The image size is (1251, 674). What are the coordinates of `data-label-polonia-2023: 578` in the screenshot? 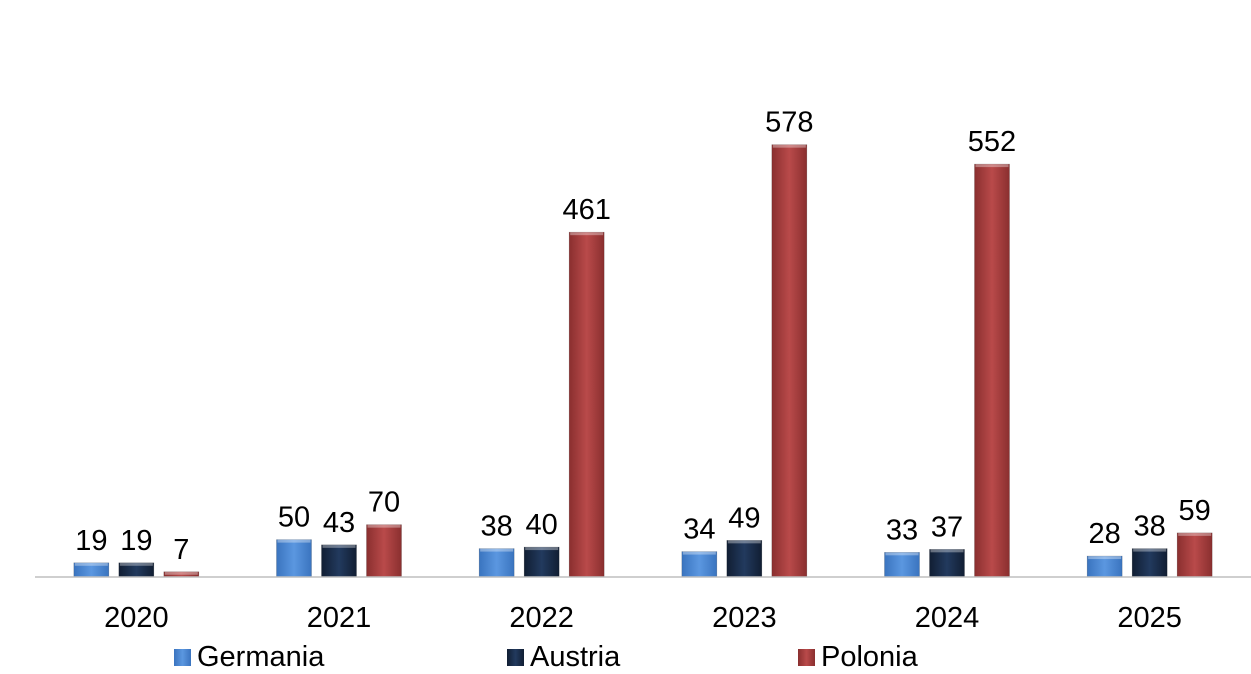 It's located at (789, 123).